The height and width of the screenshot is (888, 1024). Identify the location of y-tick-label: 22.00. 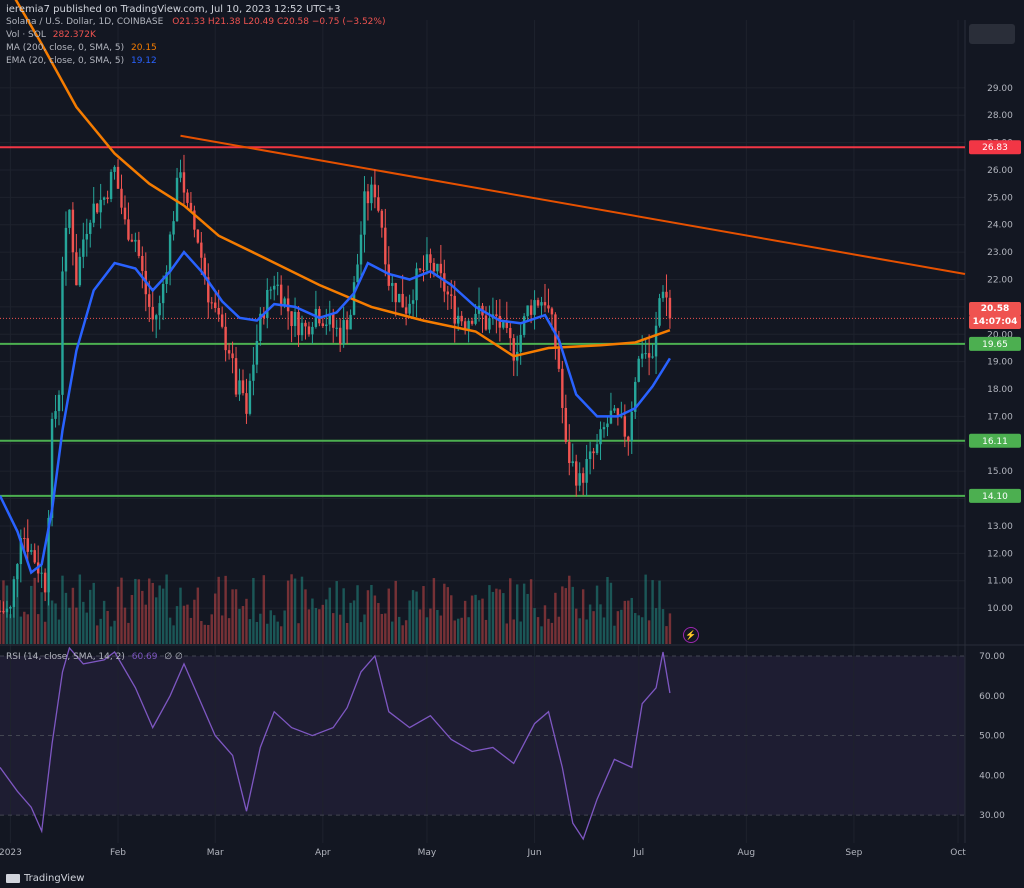
(1000, 280).